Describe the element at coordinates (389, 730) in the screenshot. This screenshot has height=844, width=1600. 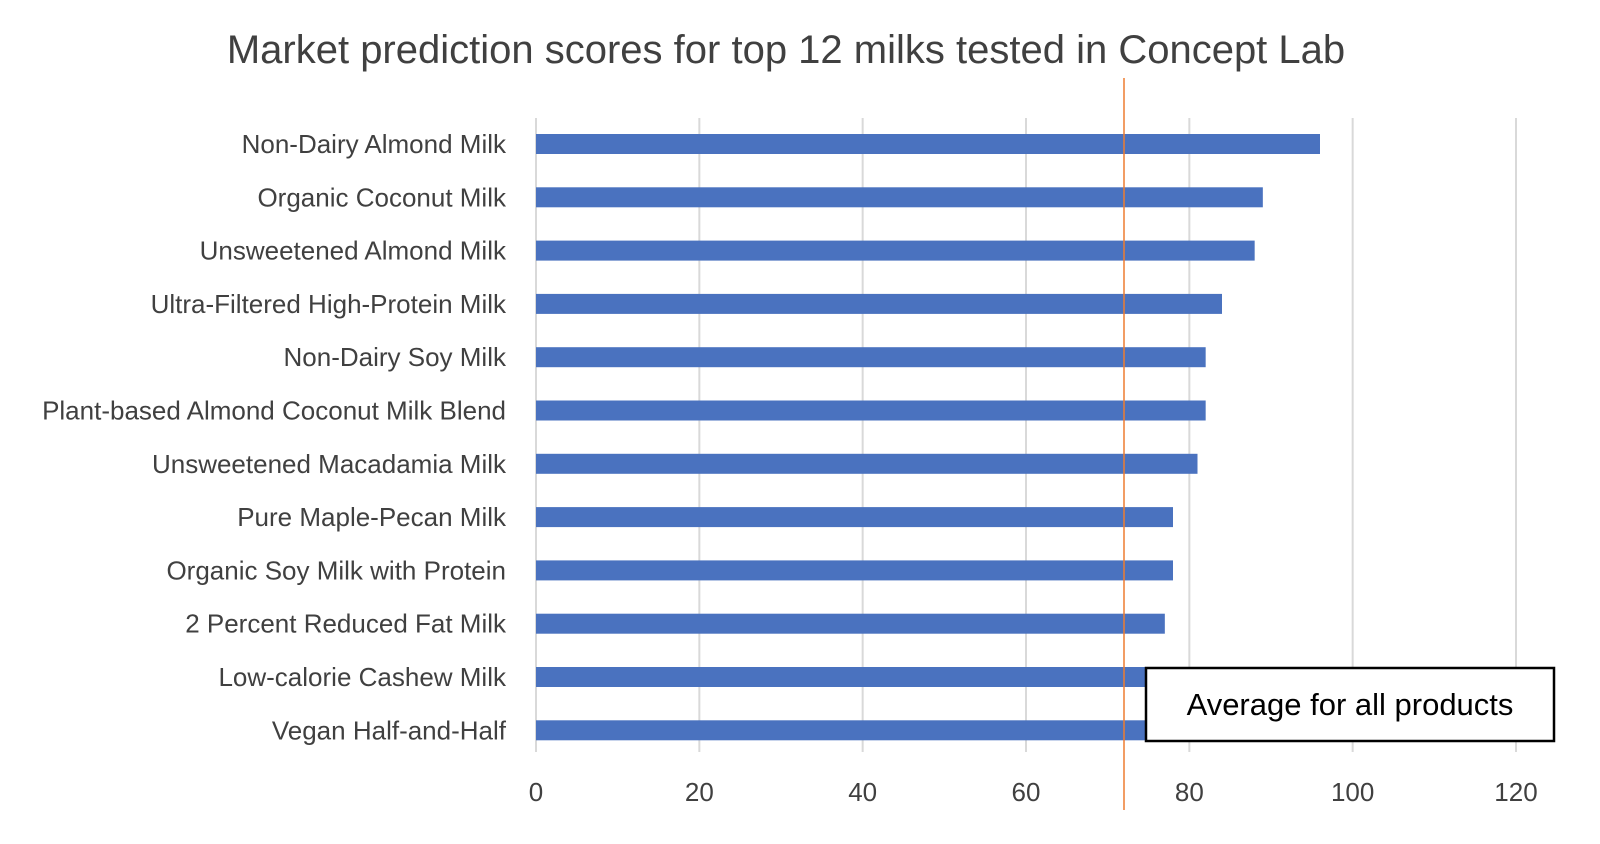
I see `category-label: Vegan Half-and-Half` at that location.